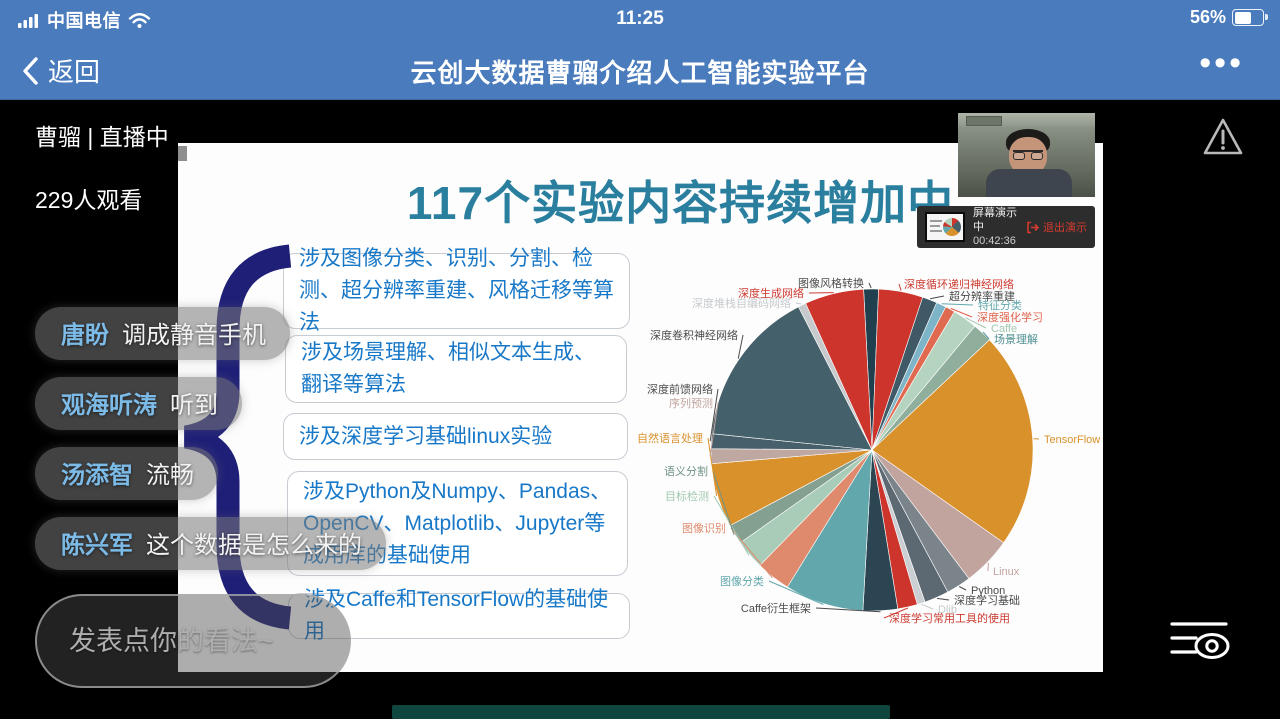 Image resolution: width=1280 pixels, height=719 pixels. What do you see at coordinates (30, 70) in the screenshot?
I see `chevron-left-icon` at bounding box center [30, 70].